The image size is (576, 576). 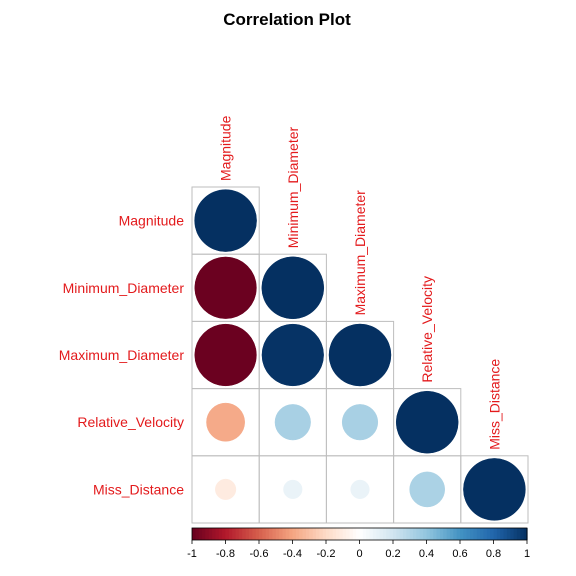 What do you see at coordinates (494, 404) in the screenshot?
I see `column-label-miss-distance: Miss_Distance` at bounding box center [494, 404].